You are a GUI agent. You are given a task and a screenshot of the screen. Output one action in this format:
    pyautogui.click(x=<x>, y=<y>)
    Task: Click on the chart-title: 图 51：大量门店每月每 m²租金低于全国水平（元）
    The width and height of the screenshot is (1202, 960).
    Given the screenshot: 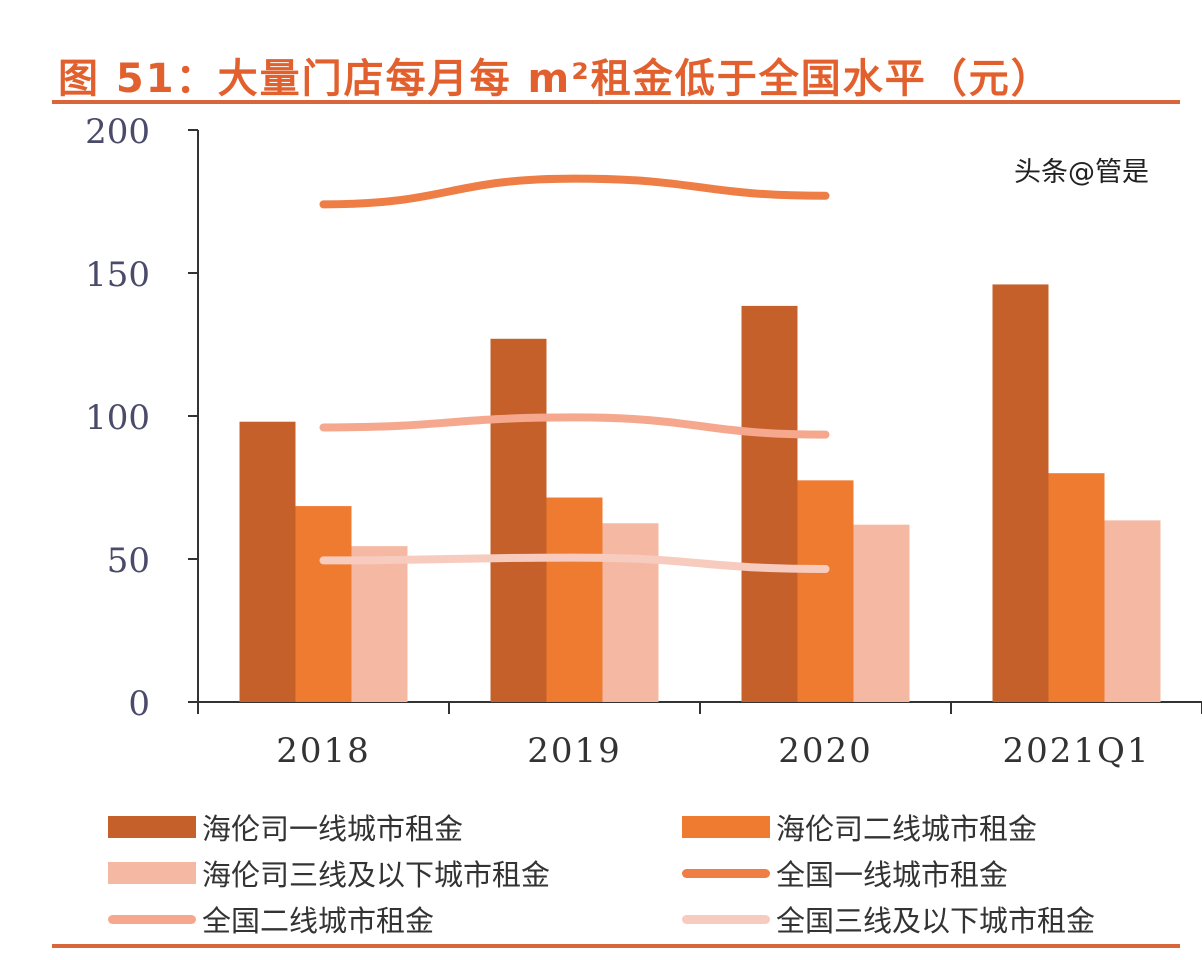 What is the action you would take?
    pyautogui.click(x=555, y=79)
    